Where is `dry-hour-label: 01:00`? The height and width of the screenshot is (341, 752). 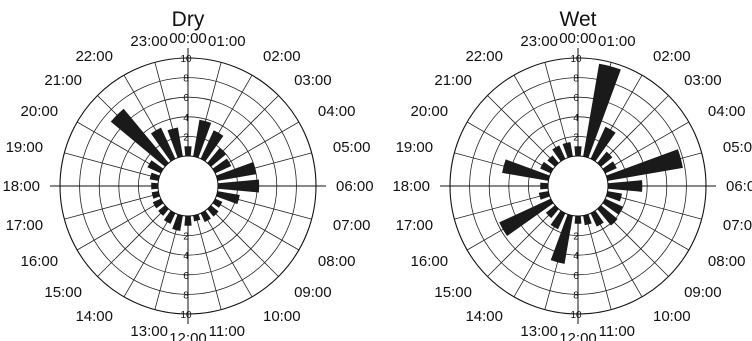 dry-hour-label: 01:00 is located at coordinates (227, 41).